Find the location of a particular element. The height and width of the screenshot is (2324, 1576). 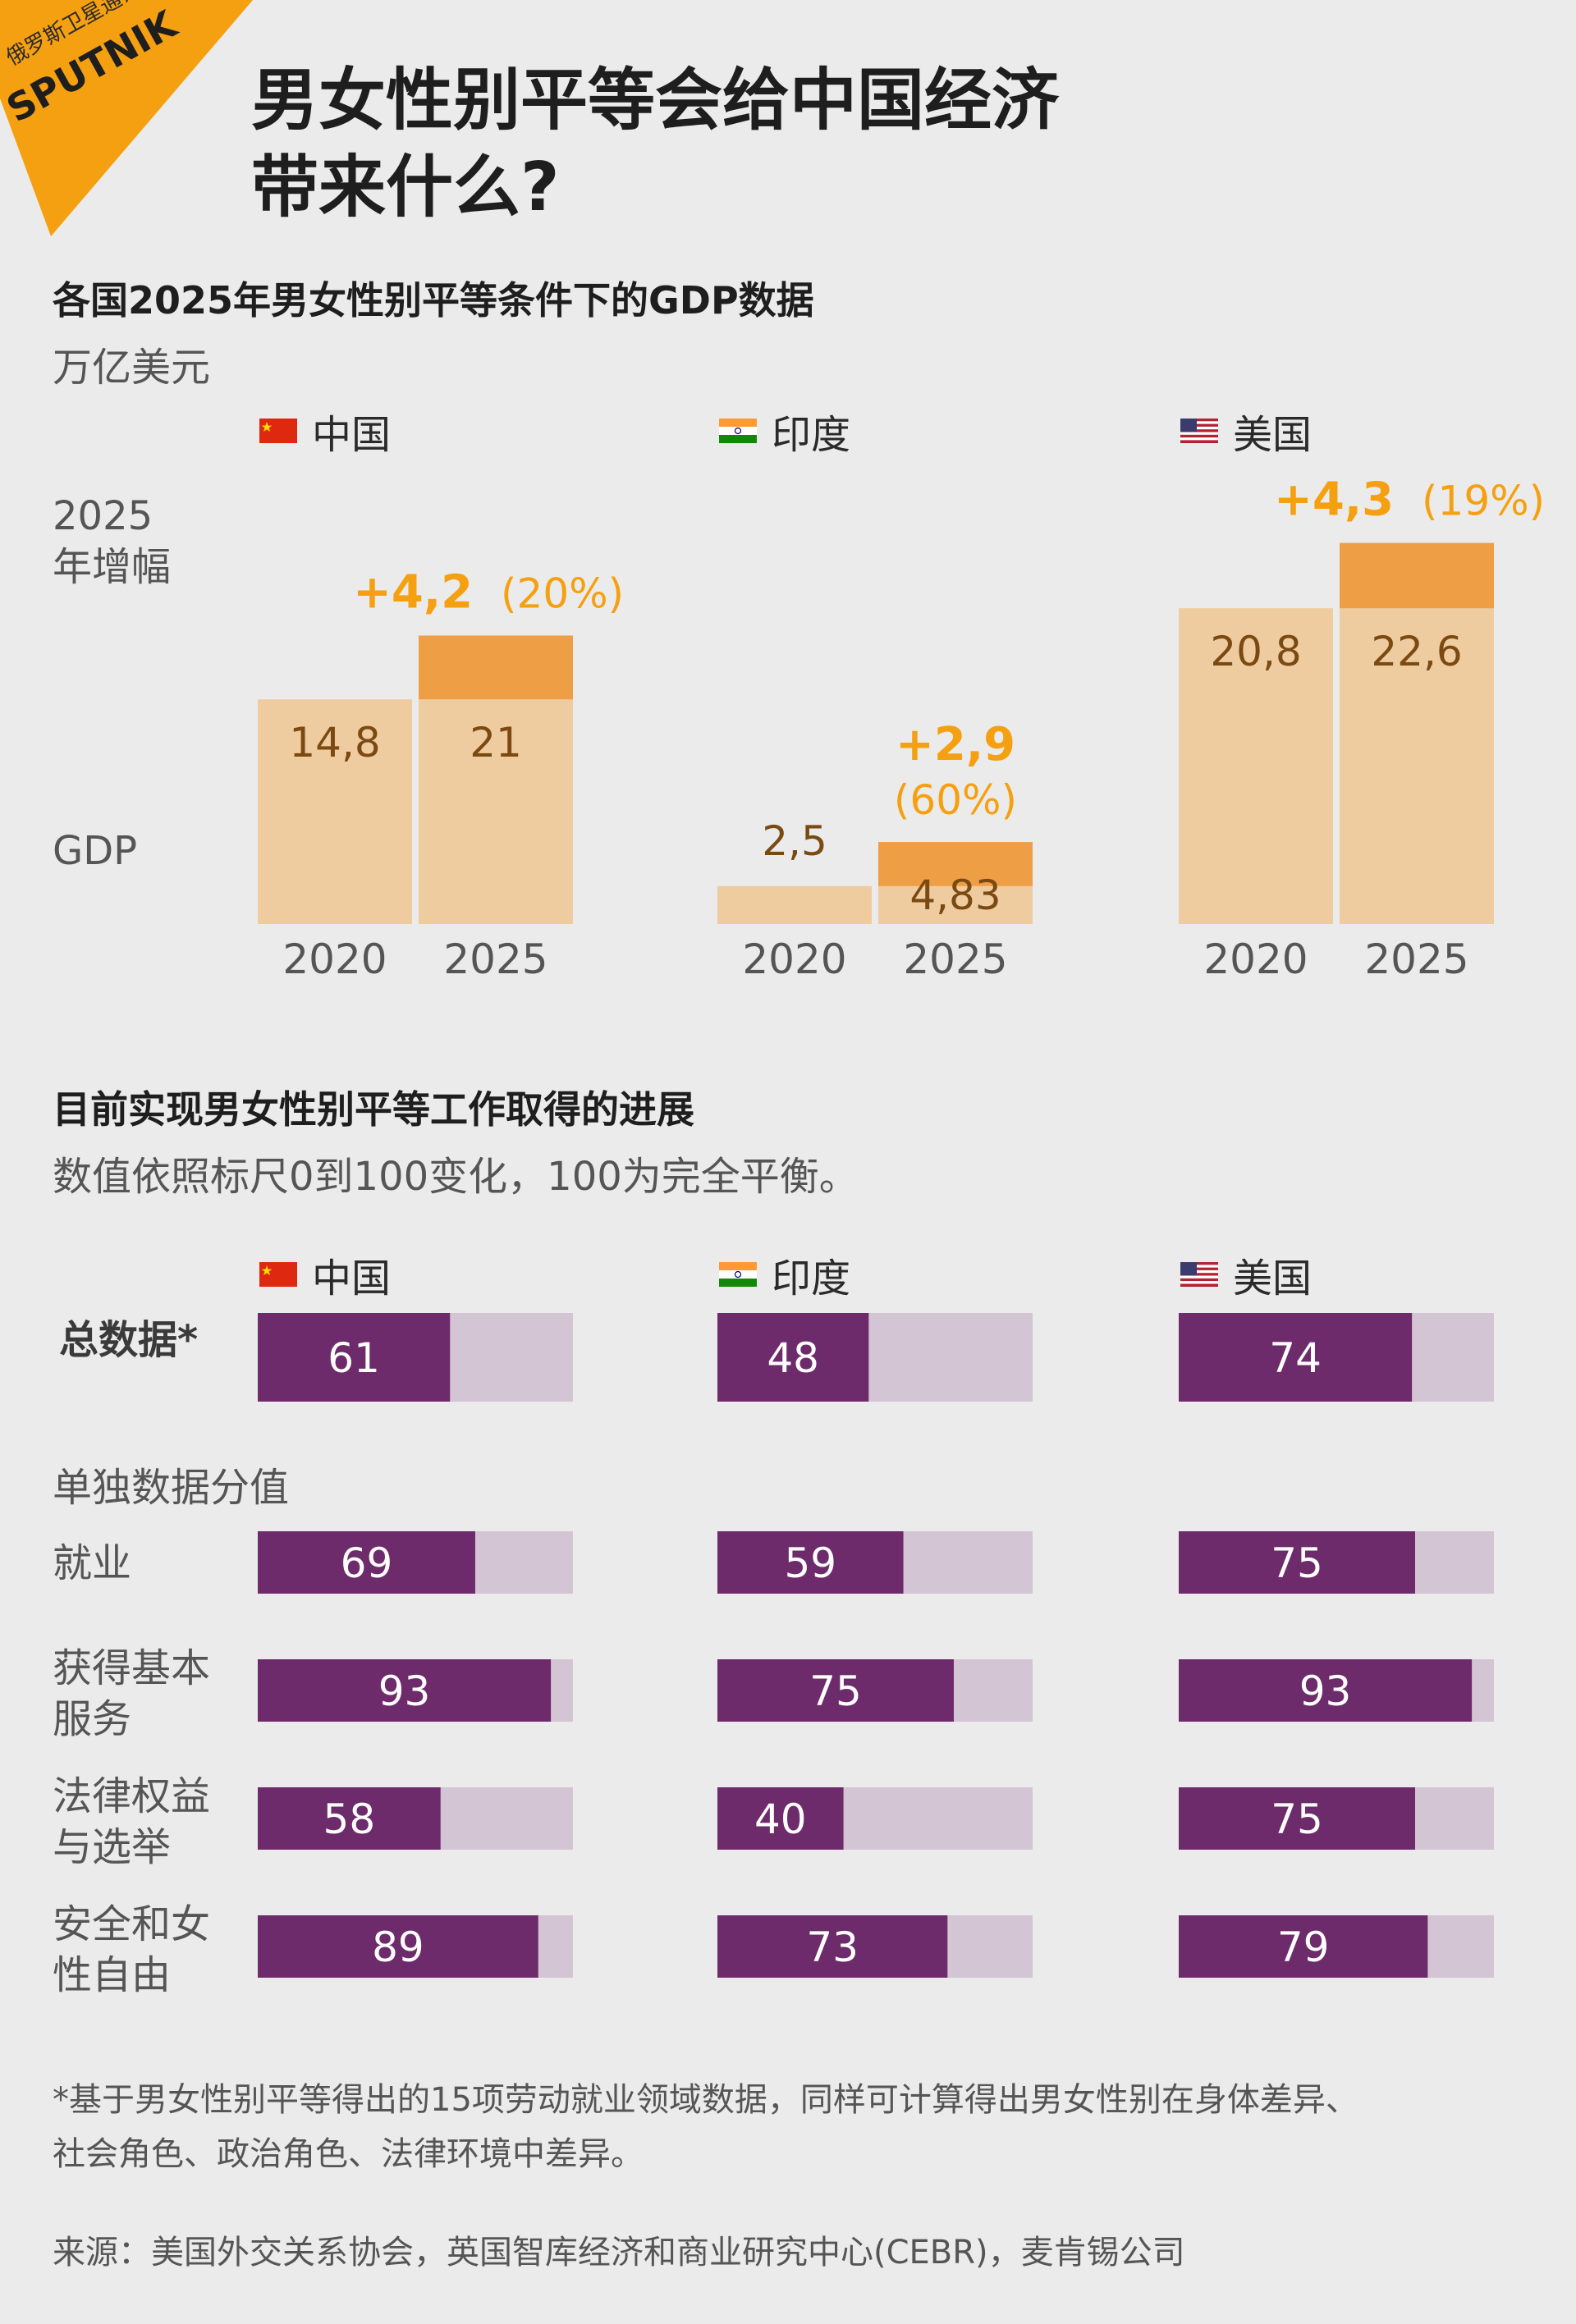

parity-country-header-china: 中国 is located at coordinates (325, 1274).